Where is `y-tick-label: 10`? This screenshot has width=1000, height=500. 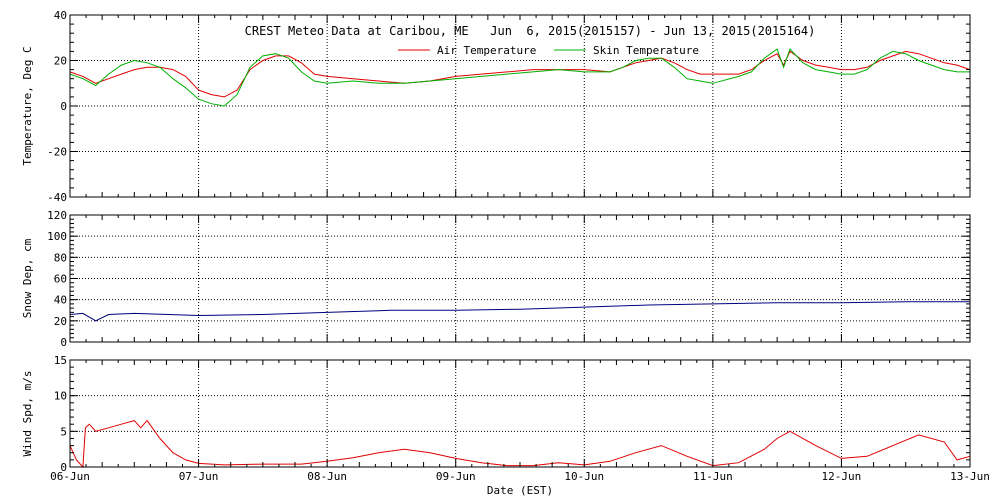 y-tick-label: 10 is located at coordinates (60, 396).